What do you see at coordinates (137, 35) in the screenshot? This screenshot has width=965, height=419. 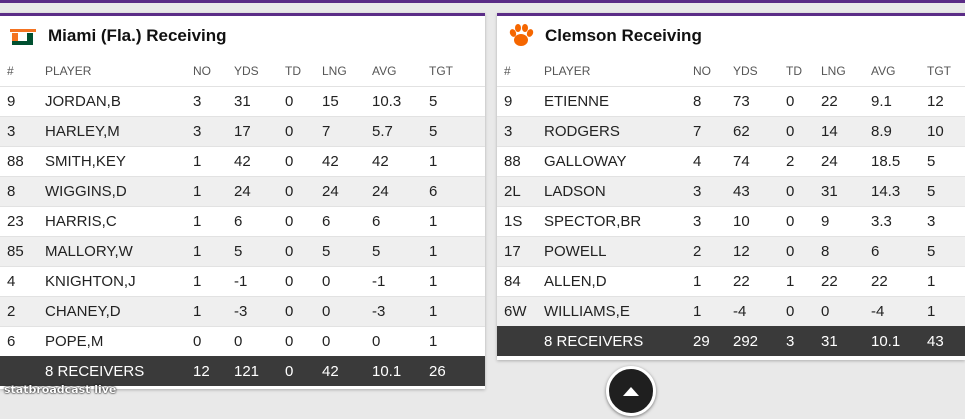 I see `miami-panel-title: Miami (Fla.) Receiving` at bounding box center [137, 35].